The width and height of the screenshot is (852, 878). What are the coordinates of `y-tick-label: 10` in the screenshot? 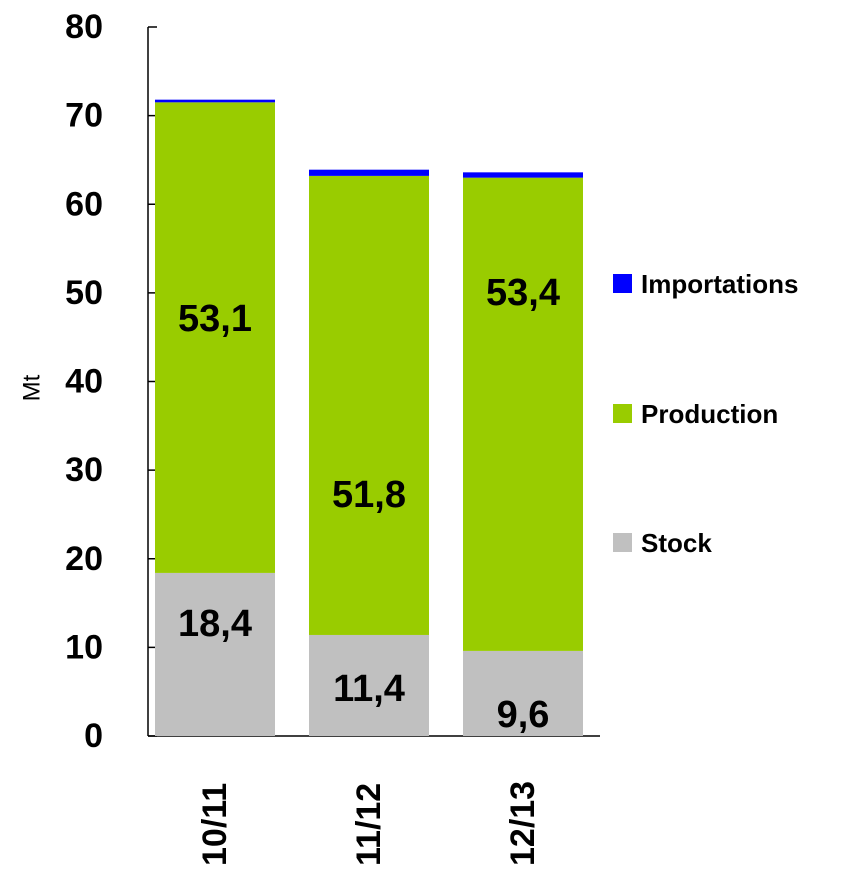 It's located at (84, 647).